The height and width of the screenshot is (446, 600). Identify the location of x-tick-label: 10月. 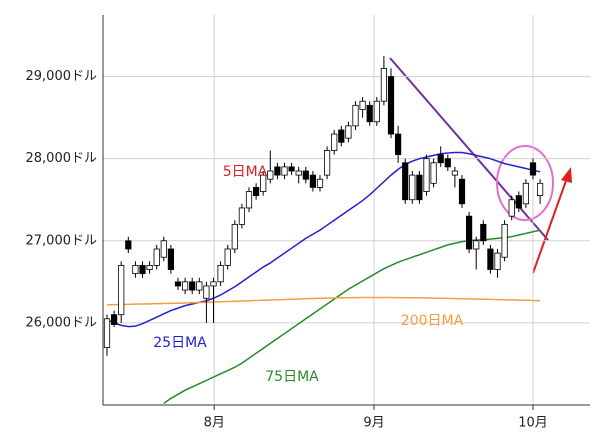
(533, 423).